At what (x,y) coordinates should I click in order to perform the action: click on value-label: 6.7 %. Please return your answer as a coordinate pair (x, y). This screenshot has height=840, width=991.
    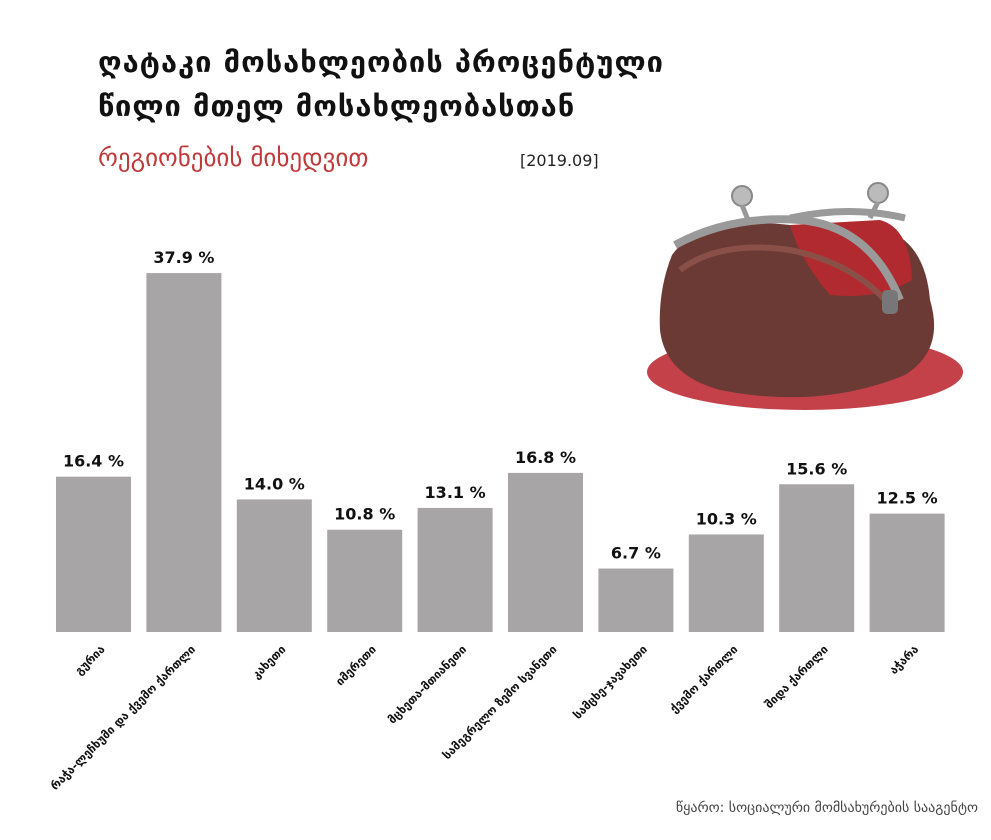
    Looking at the image, I should click on (636, 553).